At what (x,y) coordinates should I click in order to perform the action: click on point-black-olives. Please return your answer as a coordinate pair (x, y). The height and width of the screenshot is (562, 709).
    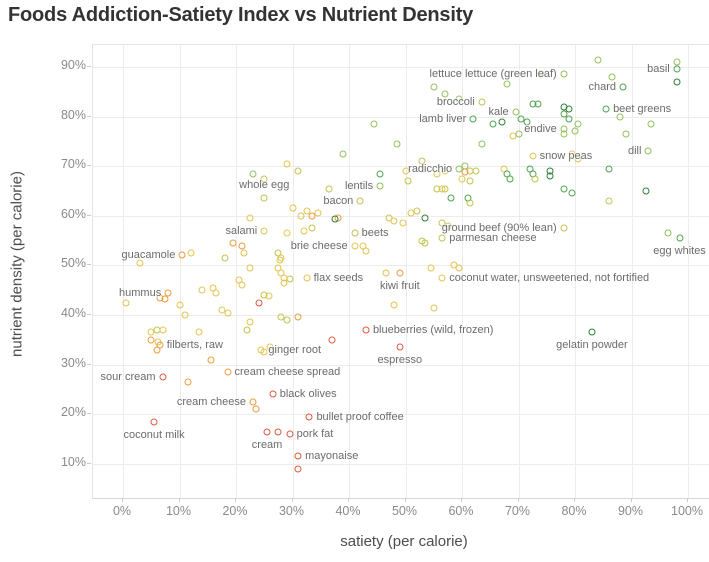
    Looking at the image, I should click on (273, 394).